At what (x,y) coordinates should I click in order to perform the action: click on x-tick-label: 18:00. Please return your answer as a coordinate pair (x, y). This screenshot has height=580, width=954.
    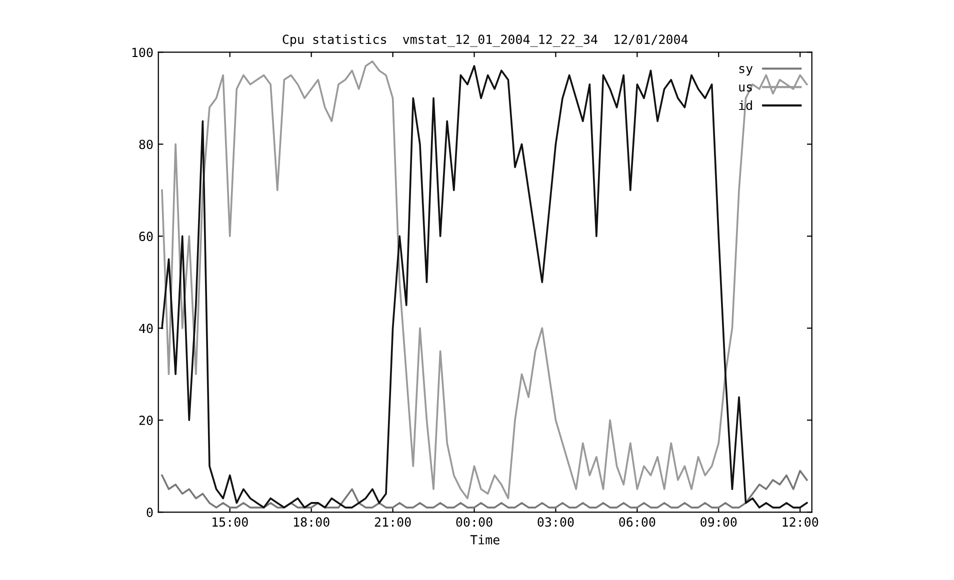
    Looking at the image, I should click on (312, 522).